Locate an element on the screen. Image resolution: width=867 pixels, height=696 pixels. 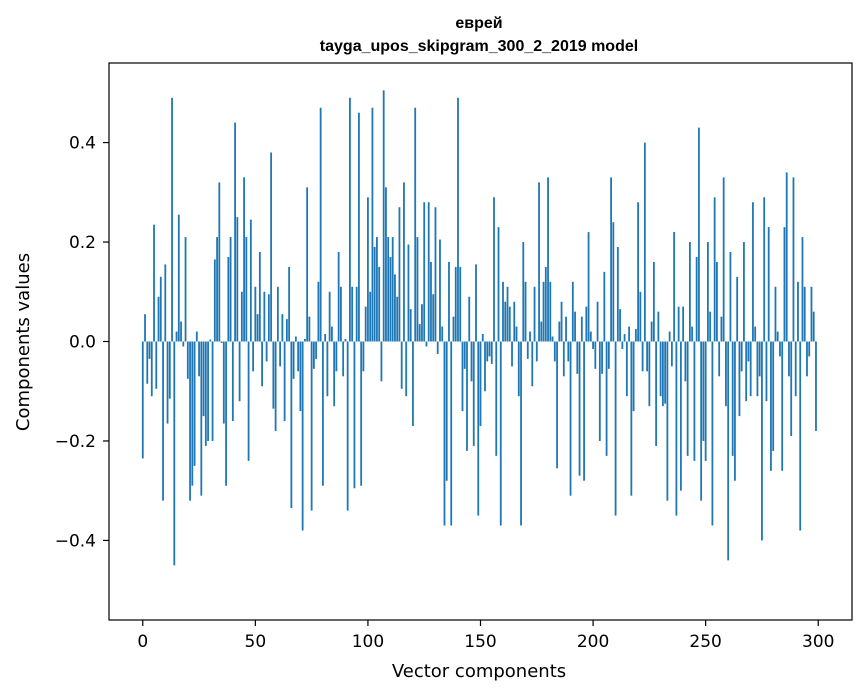
x-axis-label: Vector components is located at coordinates (479, 671).